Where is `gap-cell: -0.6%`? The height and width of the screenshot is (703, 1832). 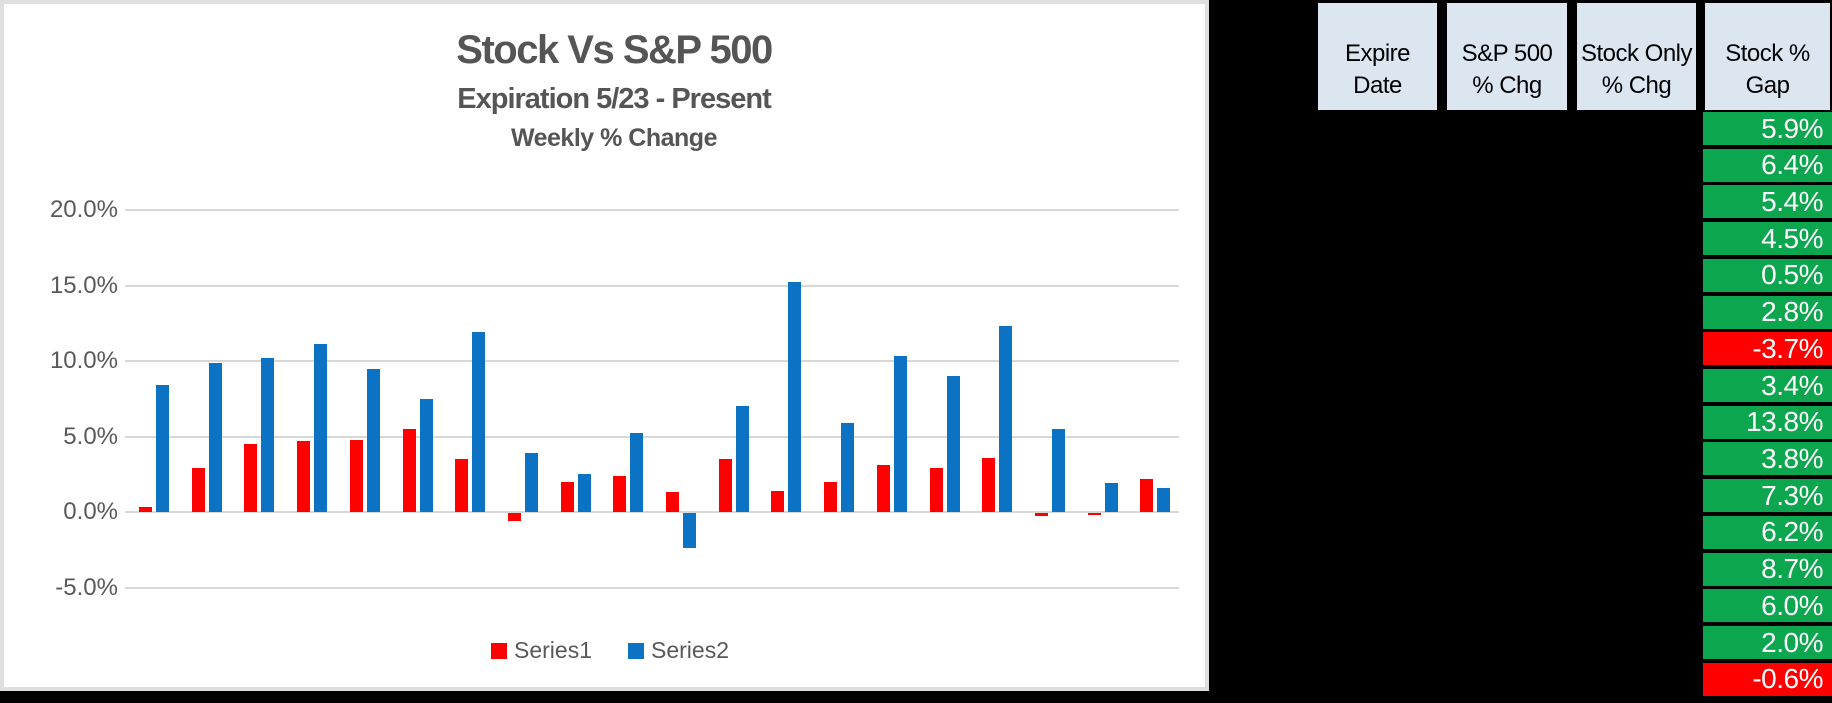 gap-cell: -0.6% is located at coordinates (1767, 679).